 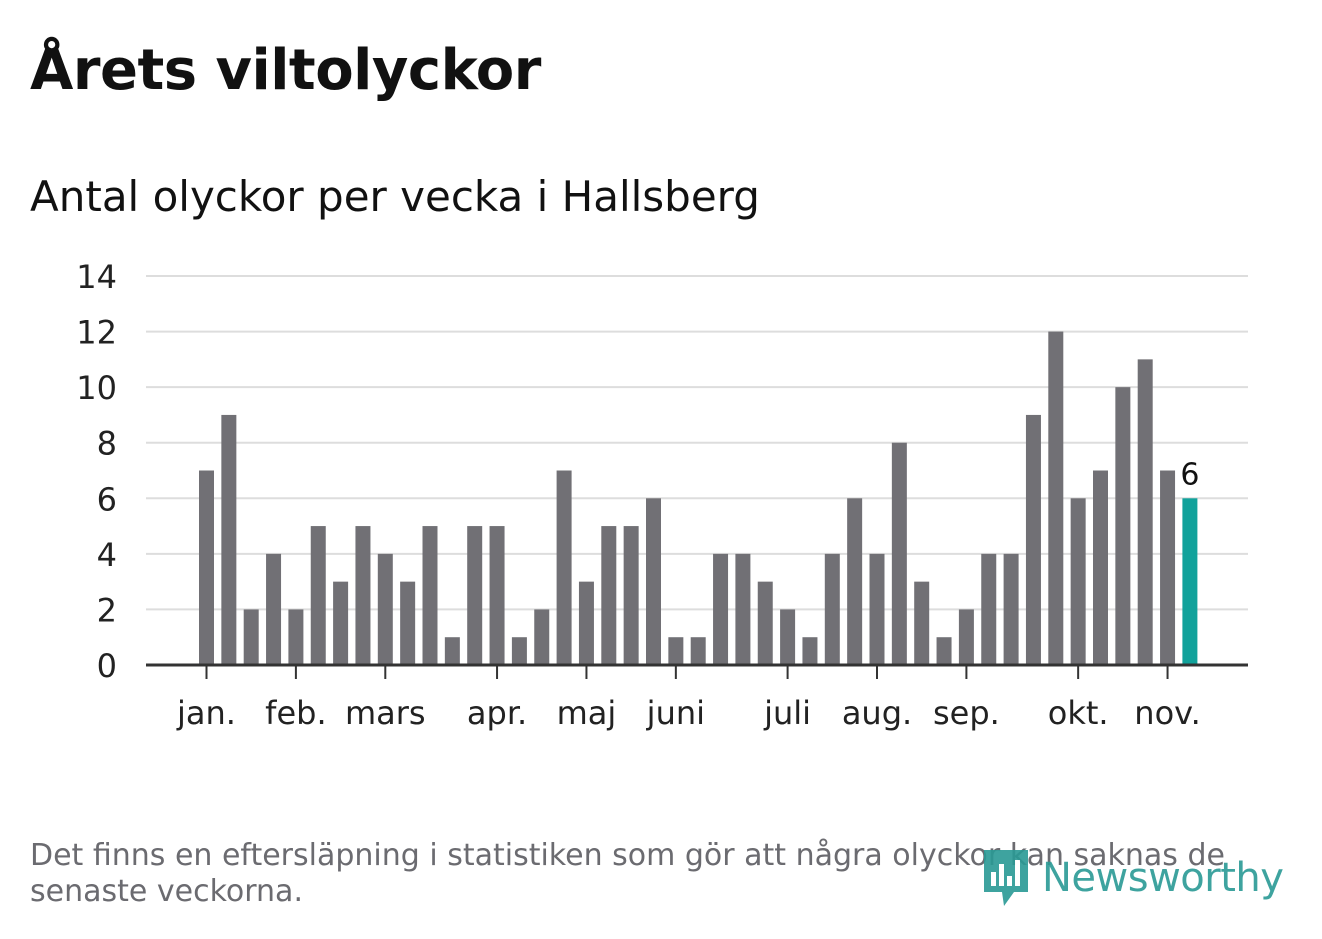 What do you see at coordinates (206, 713) in the screenshot?
I see `x-tick-label: jan.` at bounding box center [206, 713].